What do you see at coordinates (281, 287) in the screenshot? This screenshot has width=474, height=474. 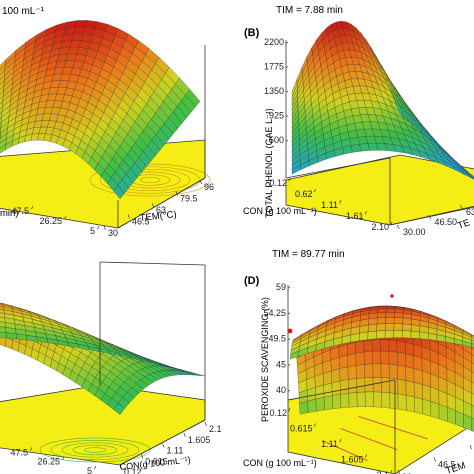 I see `tick-label: 59` at bounding box center [281, 287].